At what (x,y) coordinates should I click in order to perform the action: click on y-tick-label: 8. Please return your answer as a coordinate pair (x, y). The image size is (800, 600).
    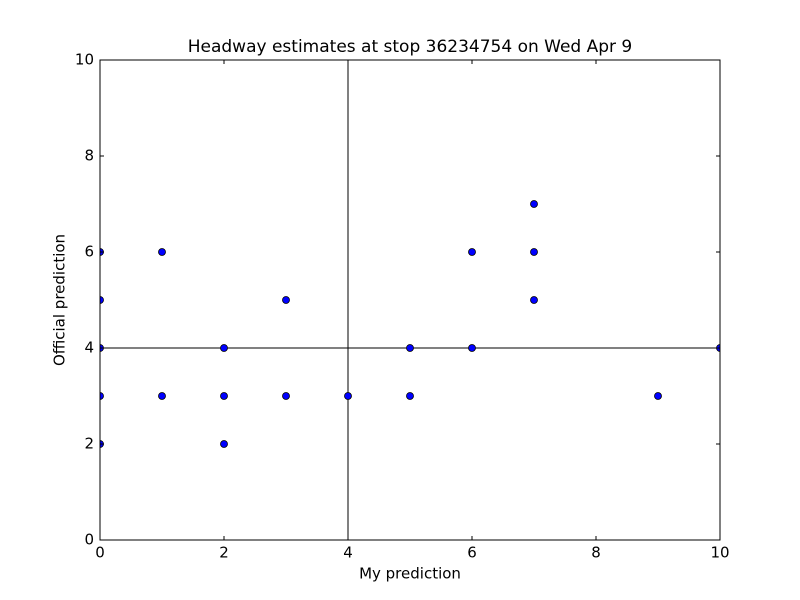
    Looking at the image, I should click on (89, 156).